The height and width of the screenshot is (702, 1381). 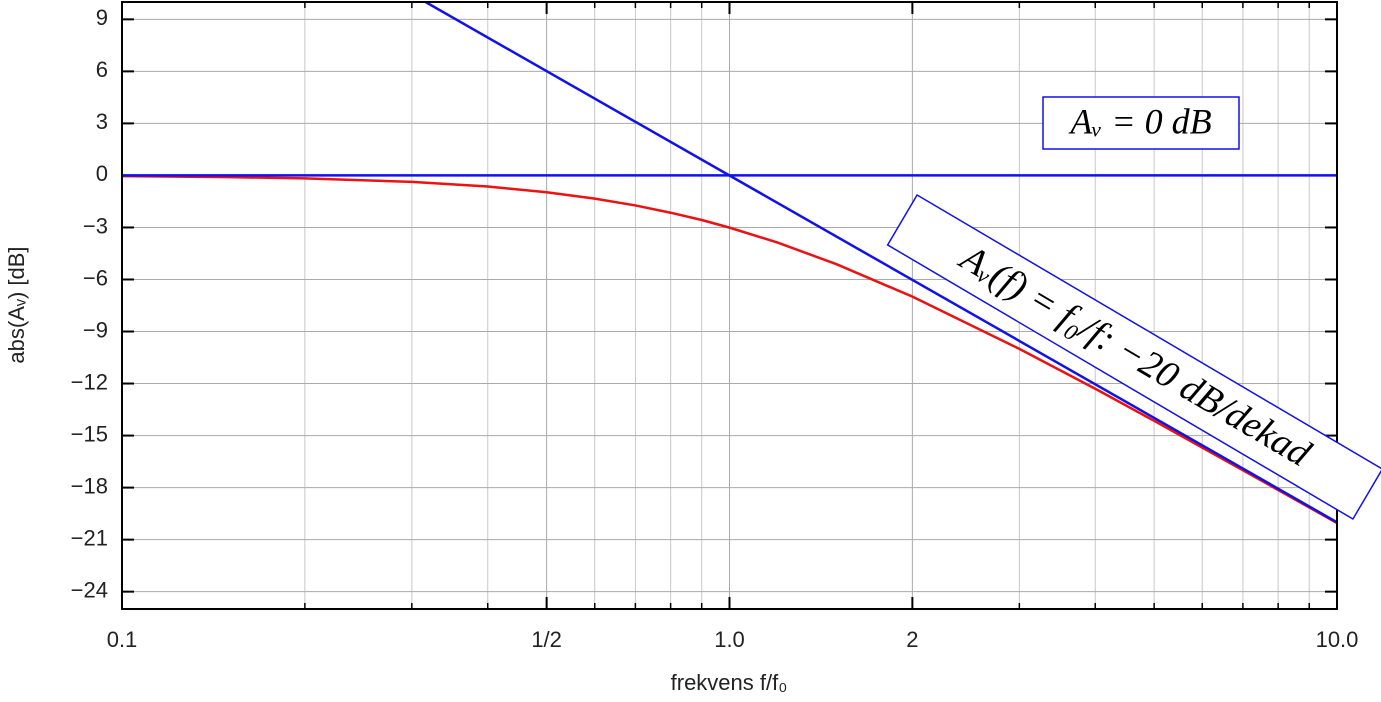 What do you see at coordinates (546, 639) in the screenshot?
I see `x-tick-label: 1/2` at bounding box center [546, 639].